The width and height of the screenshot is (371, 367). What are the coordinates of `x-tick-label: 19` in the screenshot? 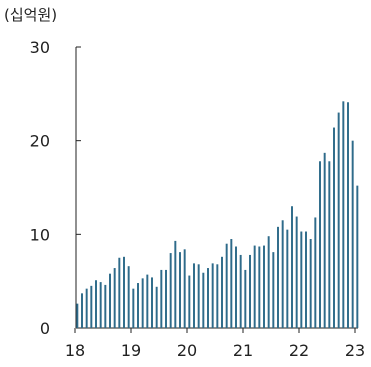 It's located at (131, 350).